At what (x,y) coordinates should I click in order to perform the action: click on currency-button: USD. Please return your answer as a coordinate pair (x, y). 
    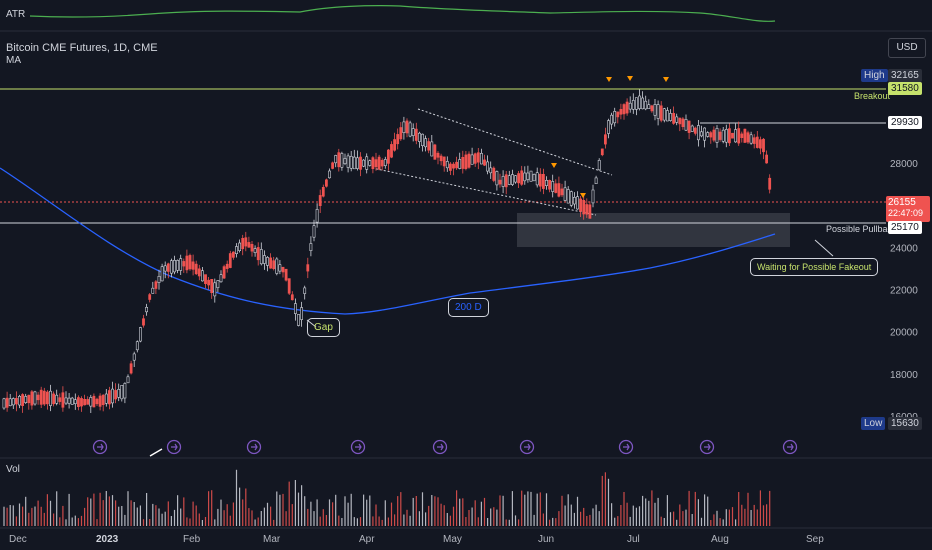
    Looking at the image, I should click on (907, 48).